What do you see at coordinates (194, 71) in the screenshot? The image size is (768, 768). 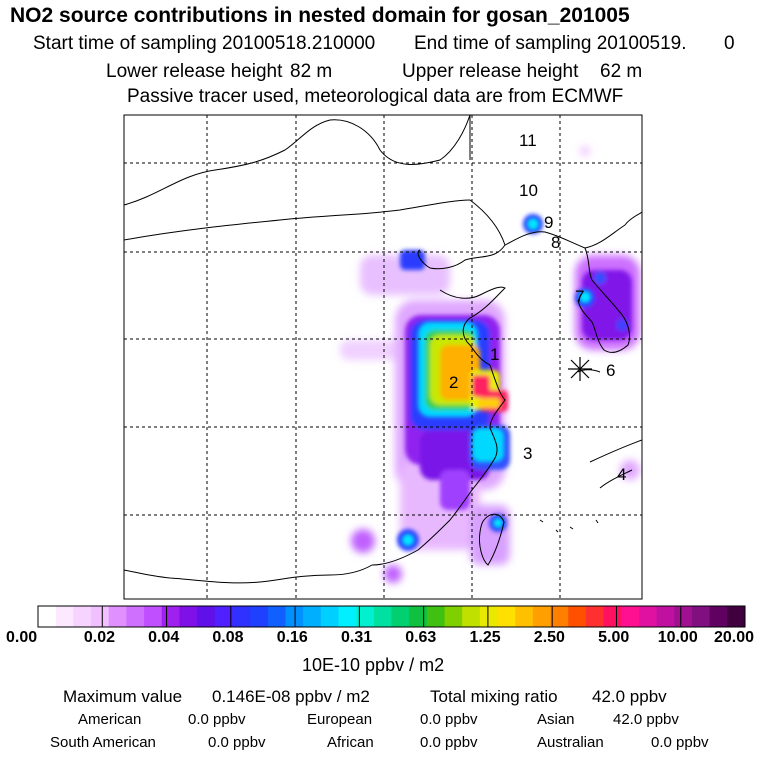 I see `lower-height-label: Lower release height` at bounding box center [194, 71].